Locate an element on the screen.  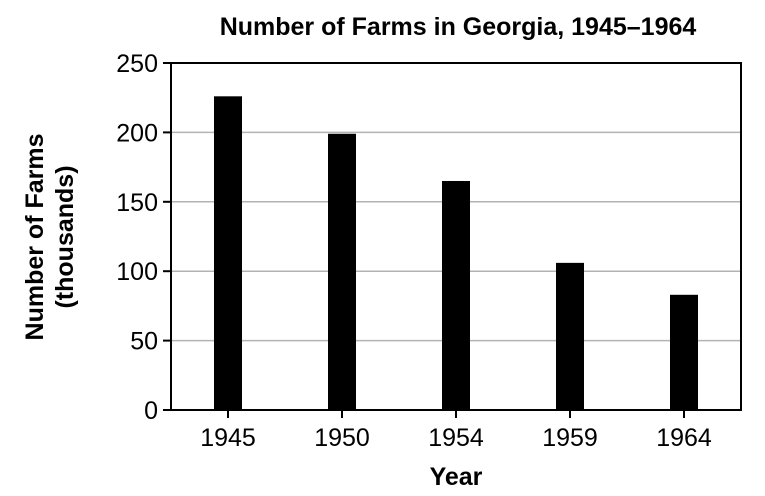
chart-title: Number of Farms in Georgia, 1945–1964 is located at coordinates (458, 27).